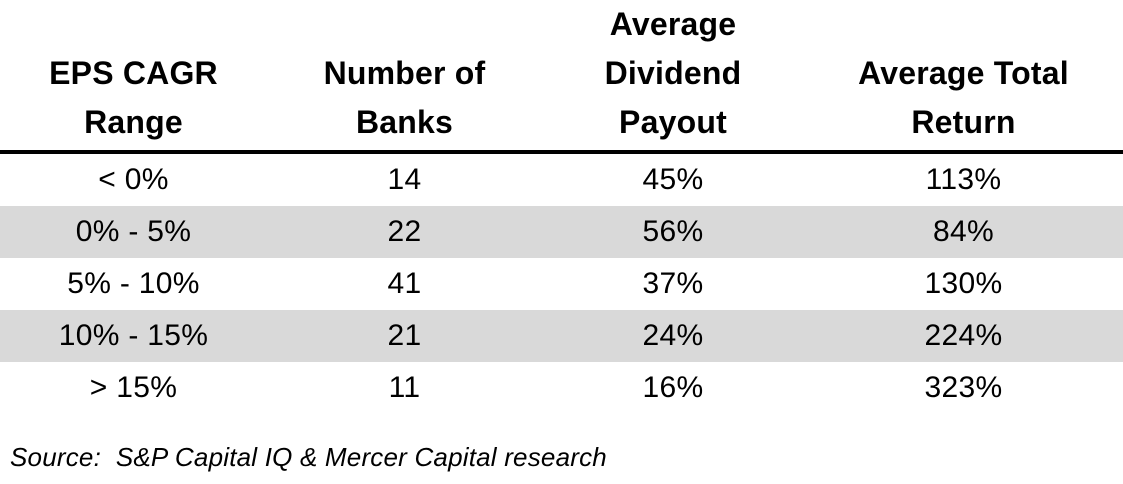 The width and height of the screenshot is (1123, 484). What do you see at coordinates (673, 387) in the screenshot?
I see `table-cell: 16%` at bounding box center [673, 387].